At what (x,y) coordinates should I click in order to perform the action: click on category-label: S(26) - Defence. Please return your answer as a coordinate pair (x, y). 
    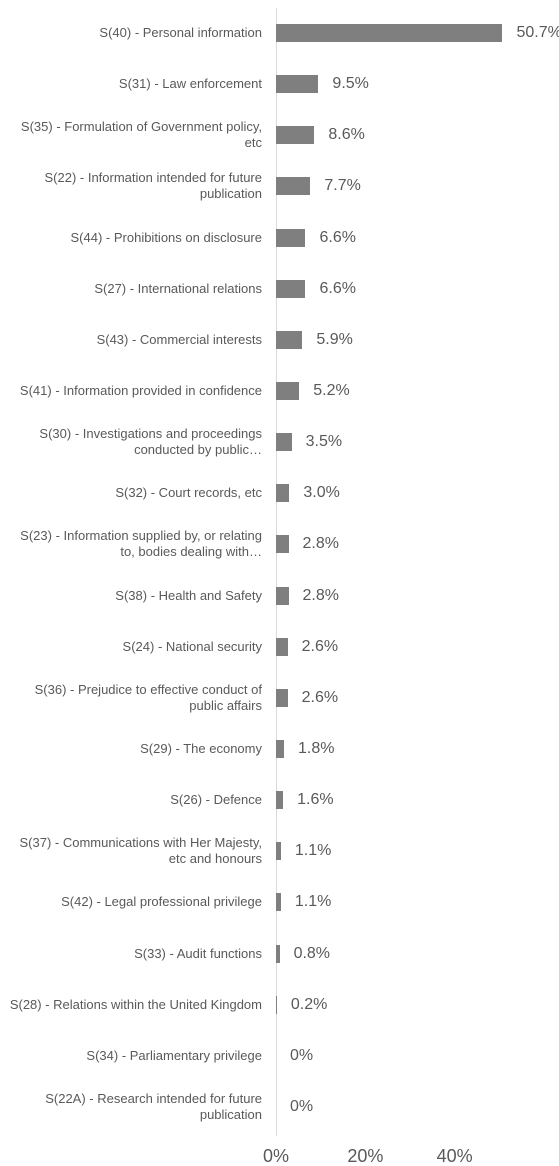
    Looking at the image, I should click on (216, 800).